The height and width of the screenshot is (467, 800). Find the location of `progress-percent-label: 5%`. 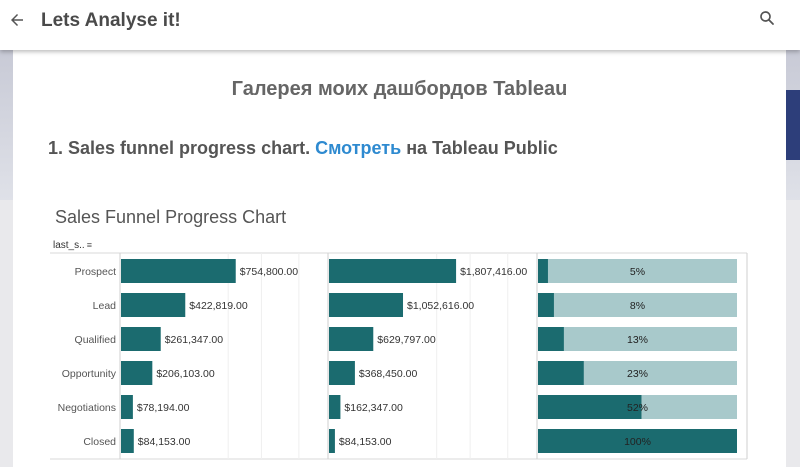

progress-percent-label: 5% is located at coordinates (637, 272).